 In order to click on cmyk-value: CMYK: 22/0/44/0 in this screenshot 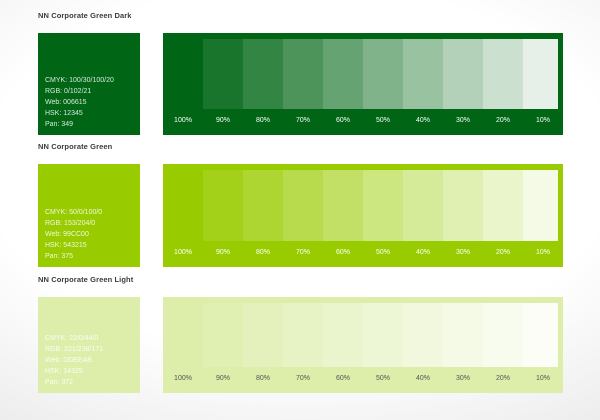, I will do `click(72, 338)`.